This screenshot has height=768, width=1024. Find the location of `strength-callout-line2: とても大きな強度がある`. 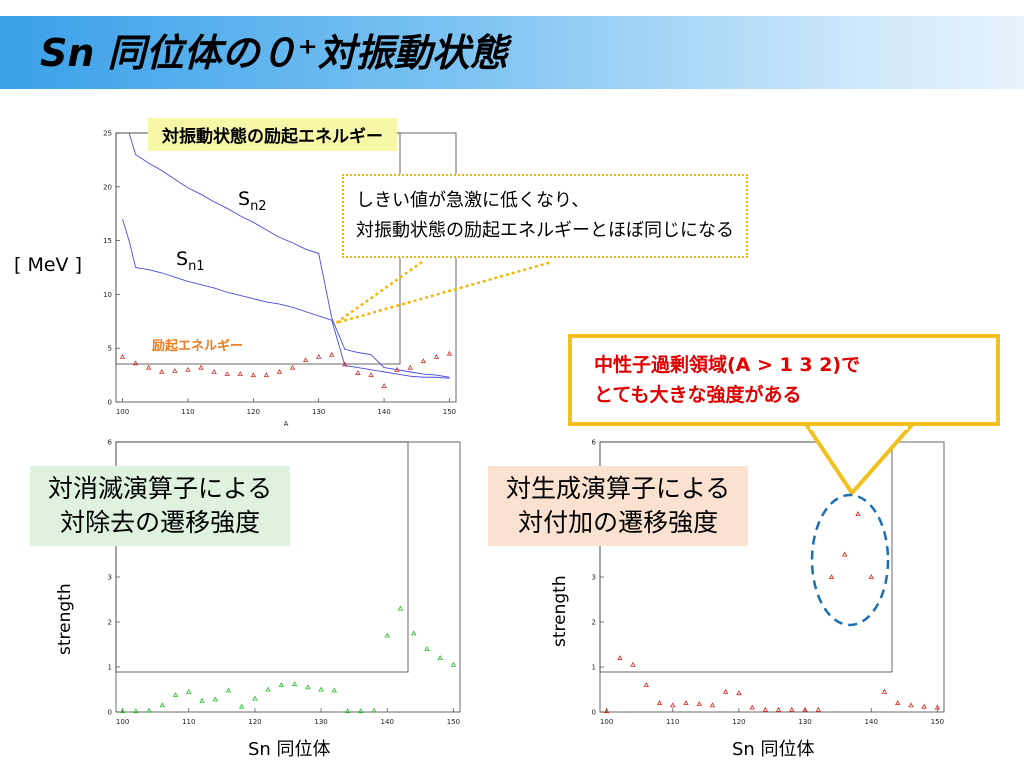

strength-callout-line2: とても大きな強度がある is located at coordinates (698, 395).